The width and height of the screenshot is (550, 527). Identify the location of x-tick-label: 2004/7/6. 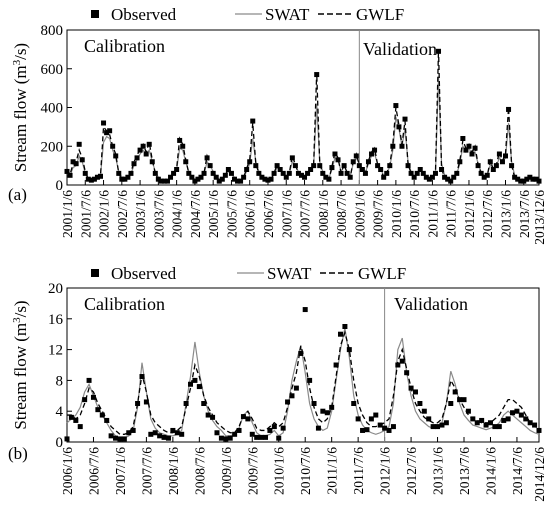
(195, 214).